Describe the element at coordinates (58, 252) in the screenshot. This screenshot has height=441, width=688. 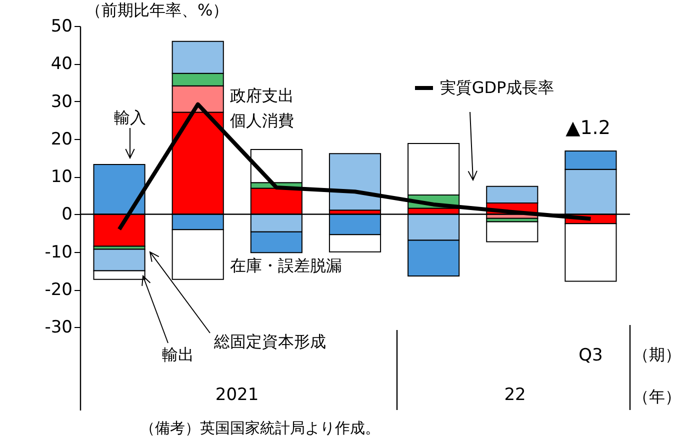
I see `y-tick-label: -10` at that location.